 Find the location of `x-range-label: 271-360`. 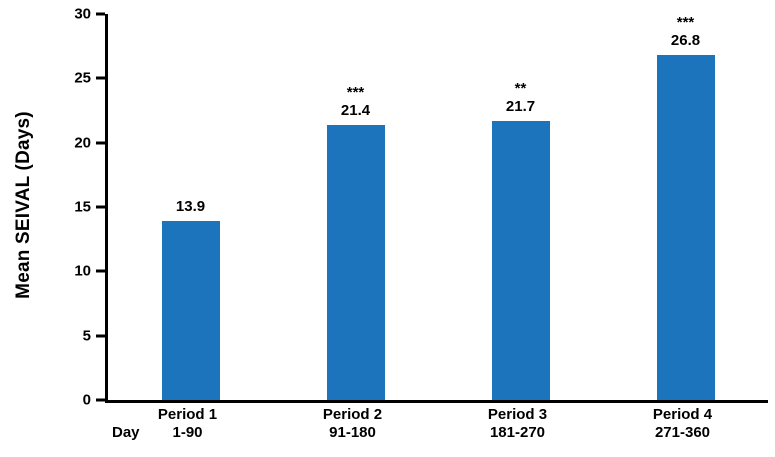

x-range-label: 271-360 is located at coordinates (682, 432).